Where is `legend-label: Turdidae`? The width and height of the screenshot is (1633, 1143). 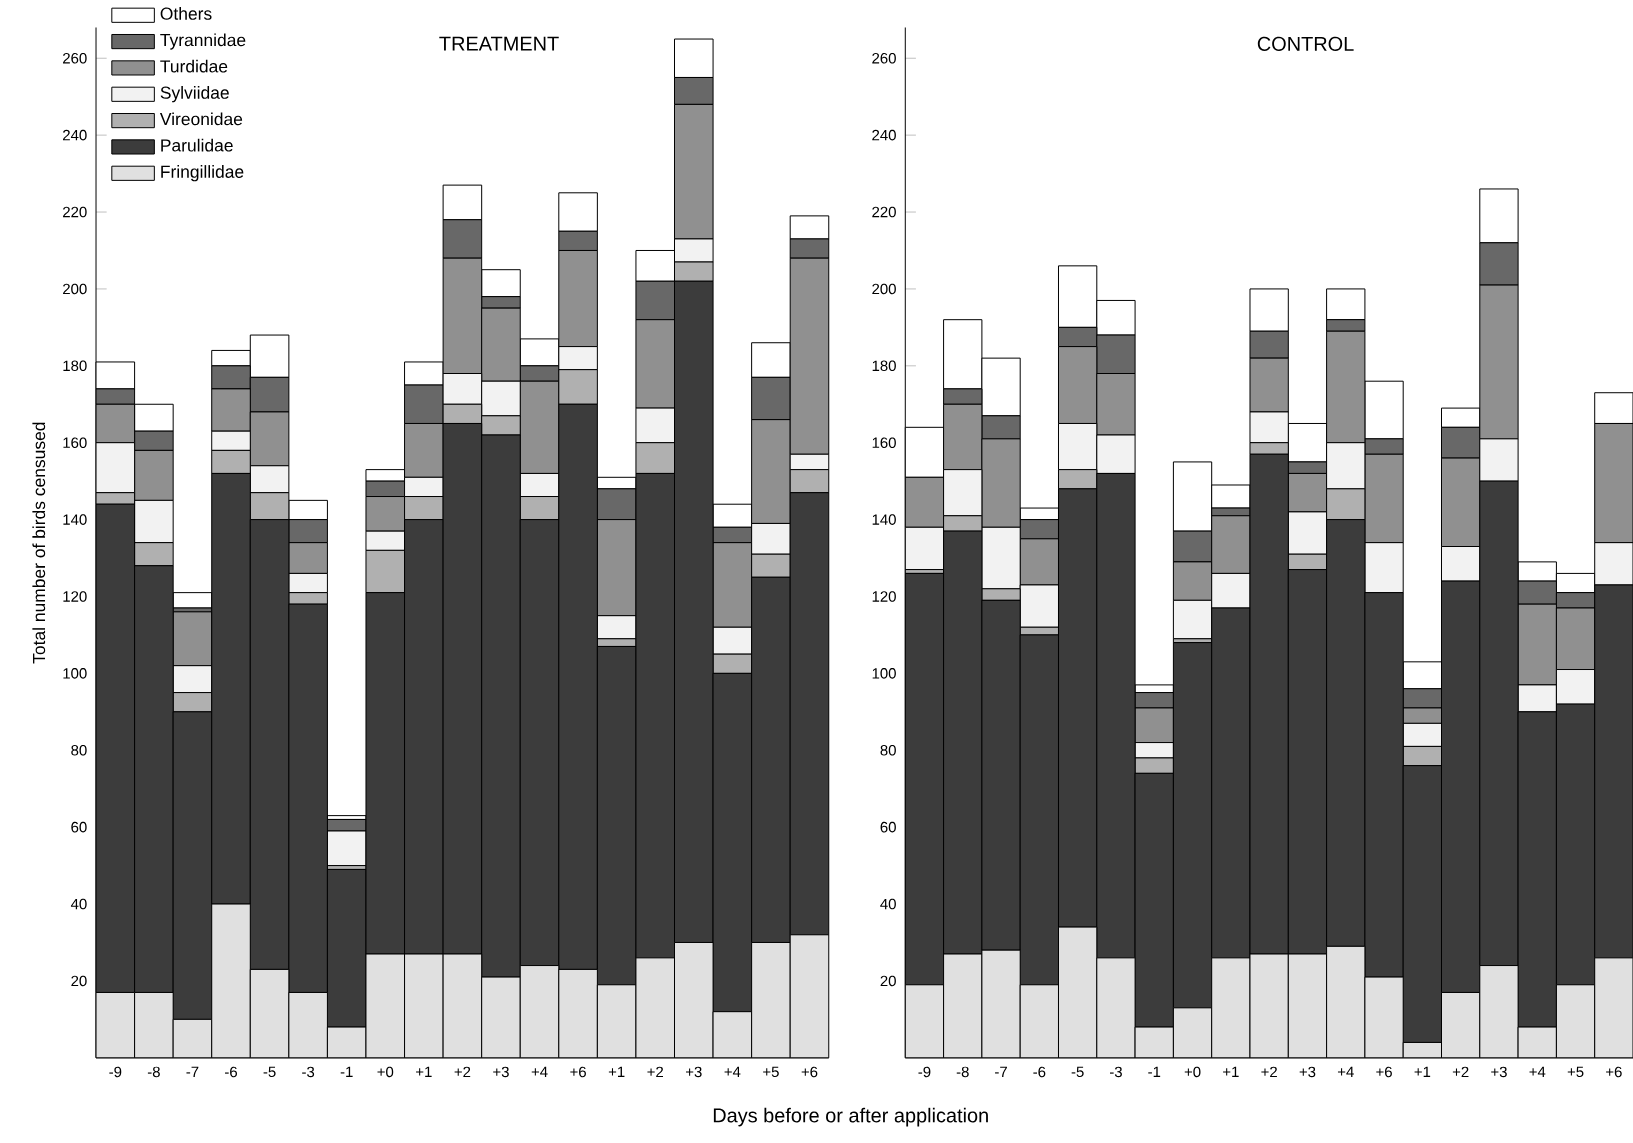
legend-label: Turdidae is located at coordinates (194, 66).